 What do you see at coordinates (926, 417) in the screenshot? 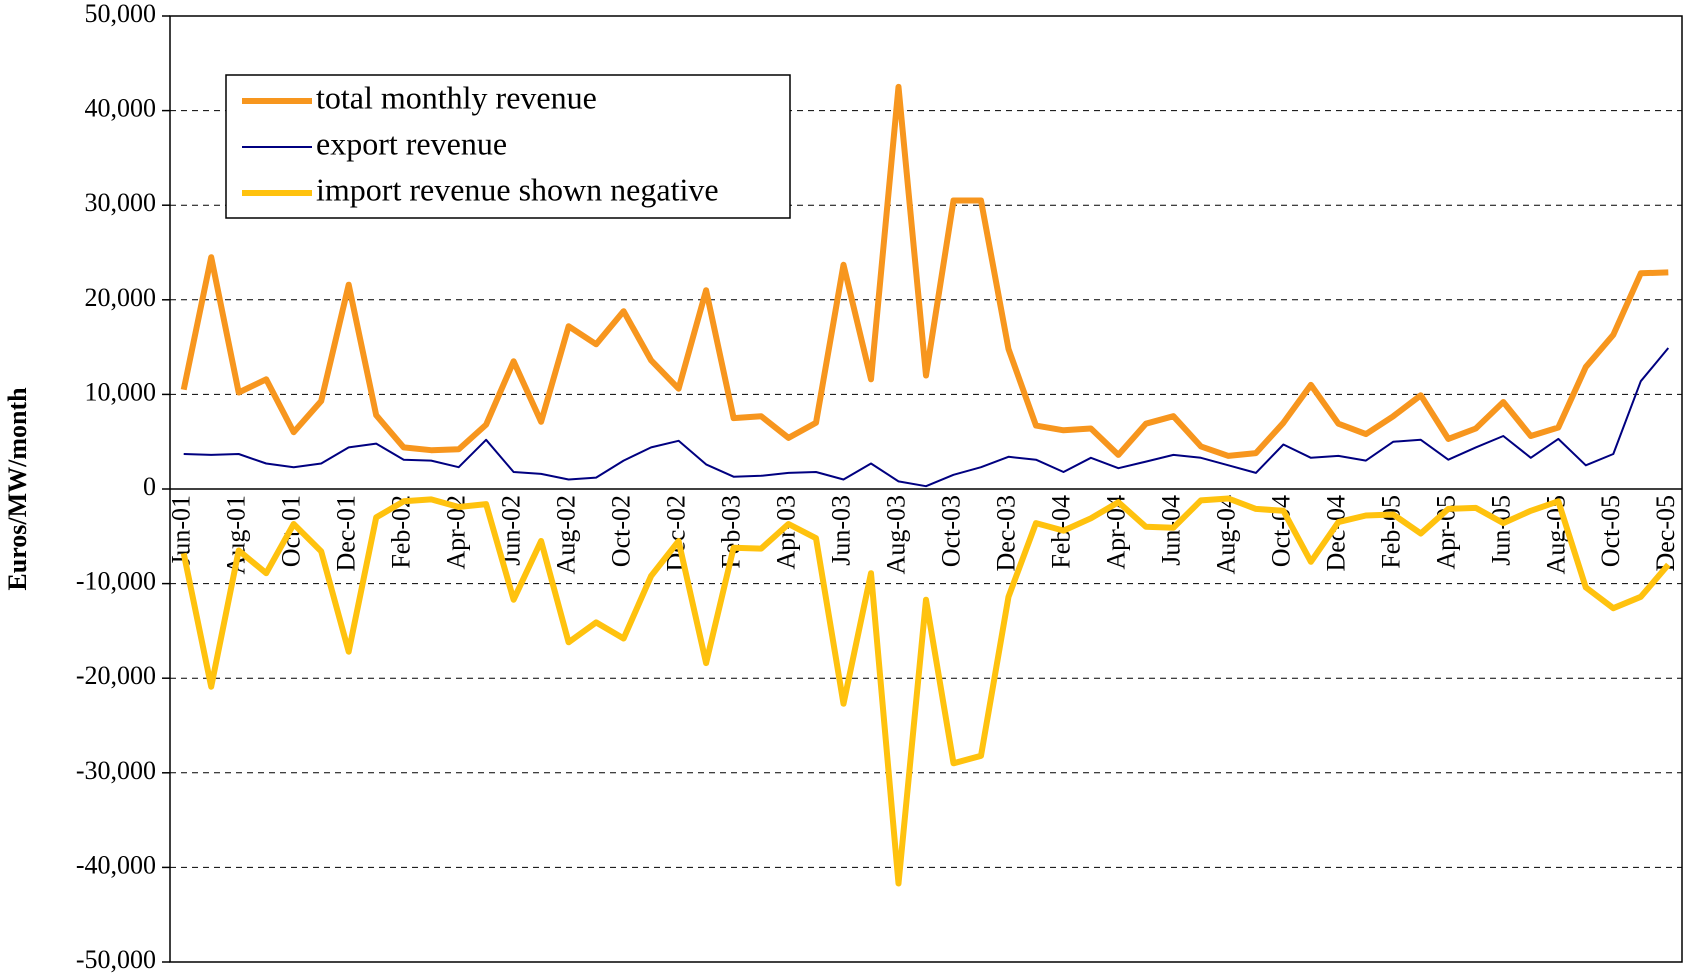
I see `series-line` at bounding box center [926, 417].